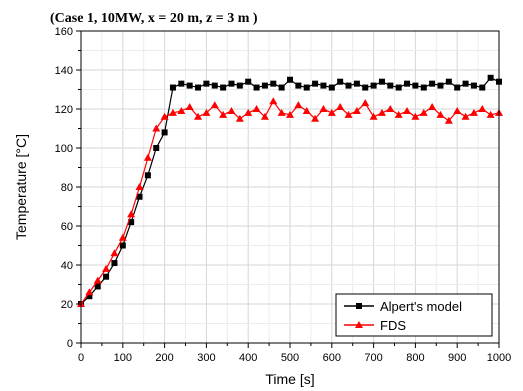 This screenshot has width=523, height=391. Describe the element at coordinates (123, 358) in the screenshot. I see `x-tick-label: 100` at that location.